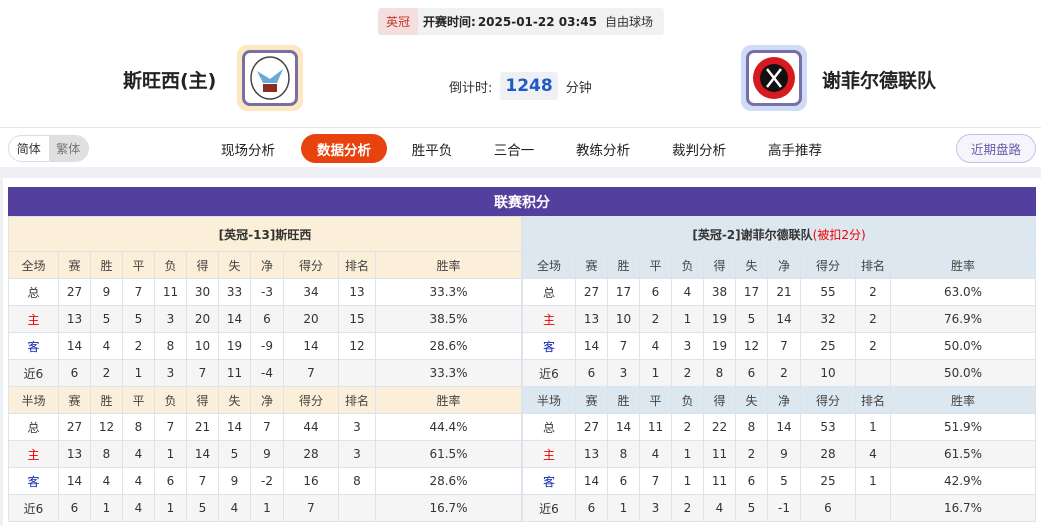  I want to click on tab-coach-analysis: 教练分析, so click(603, 150).